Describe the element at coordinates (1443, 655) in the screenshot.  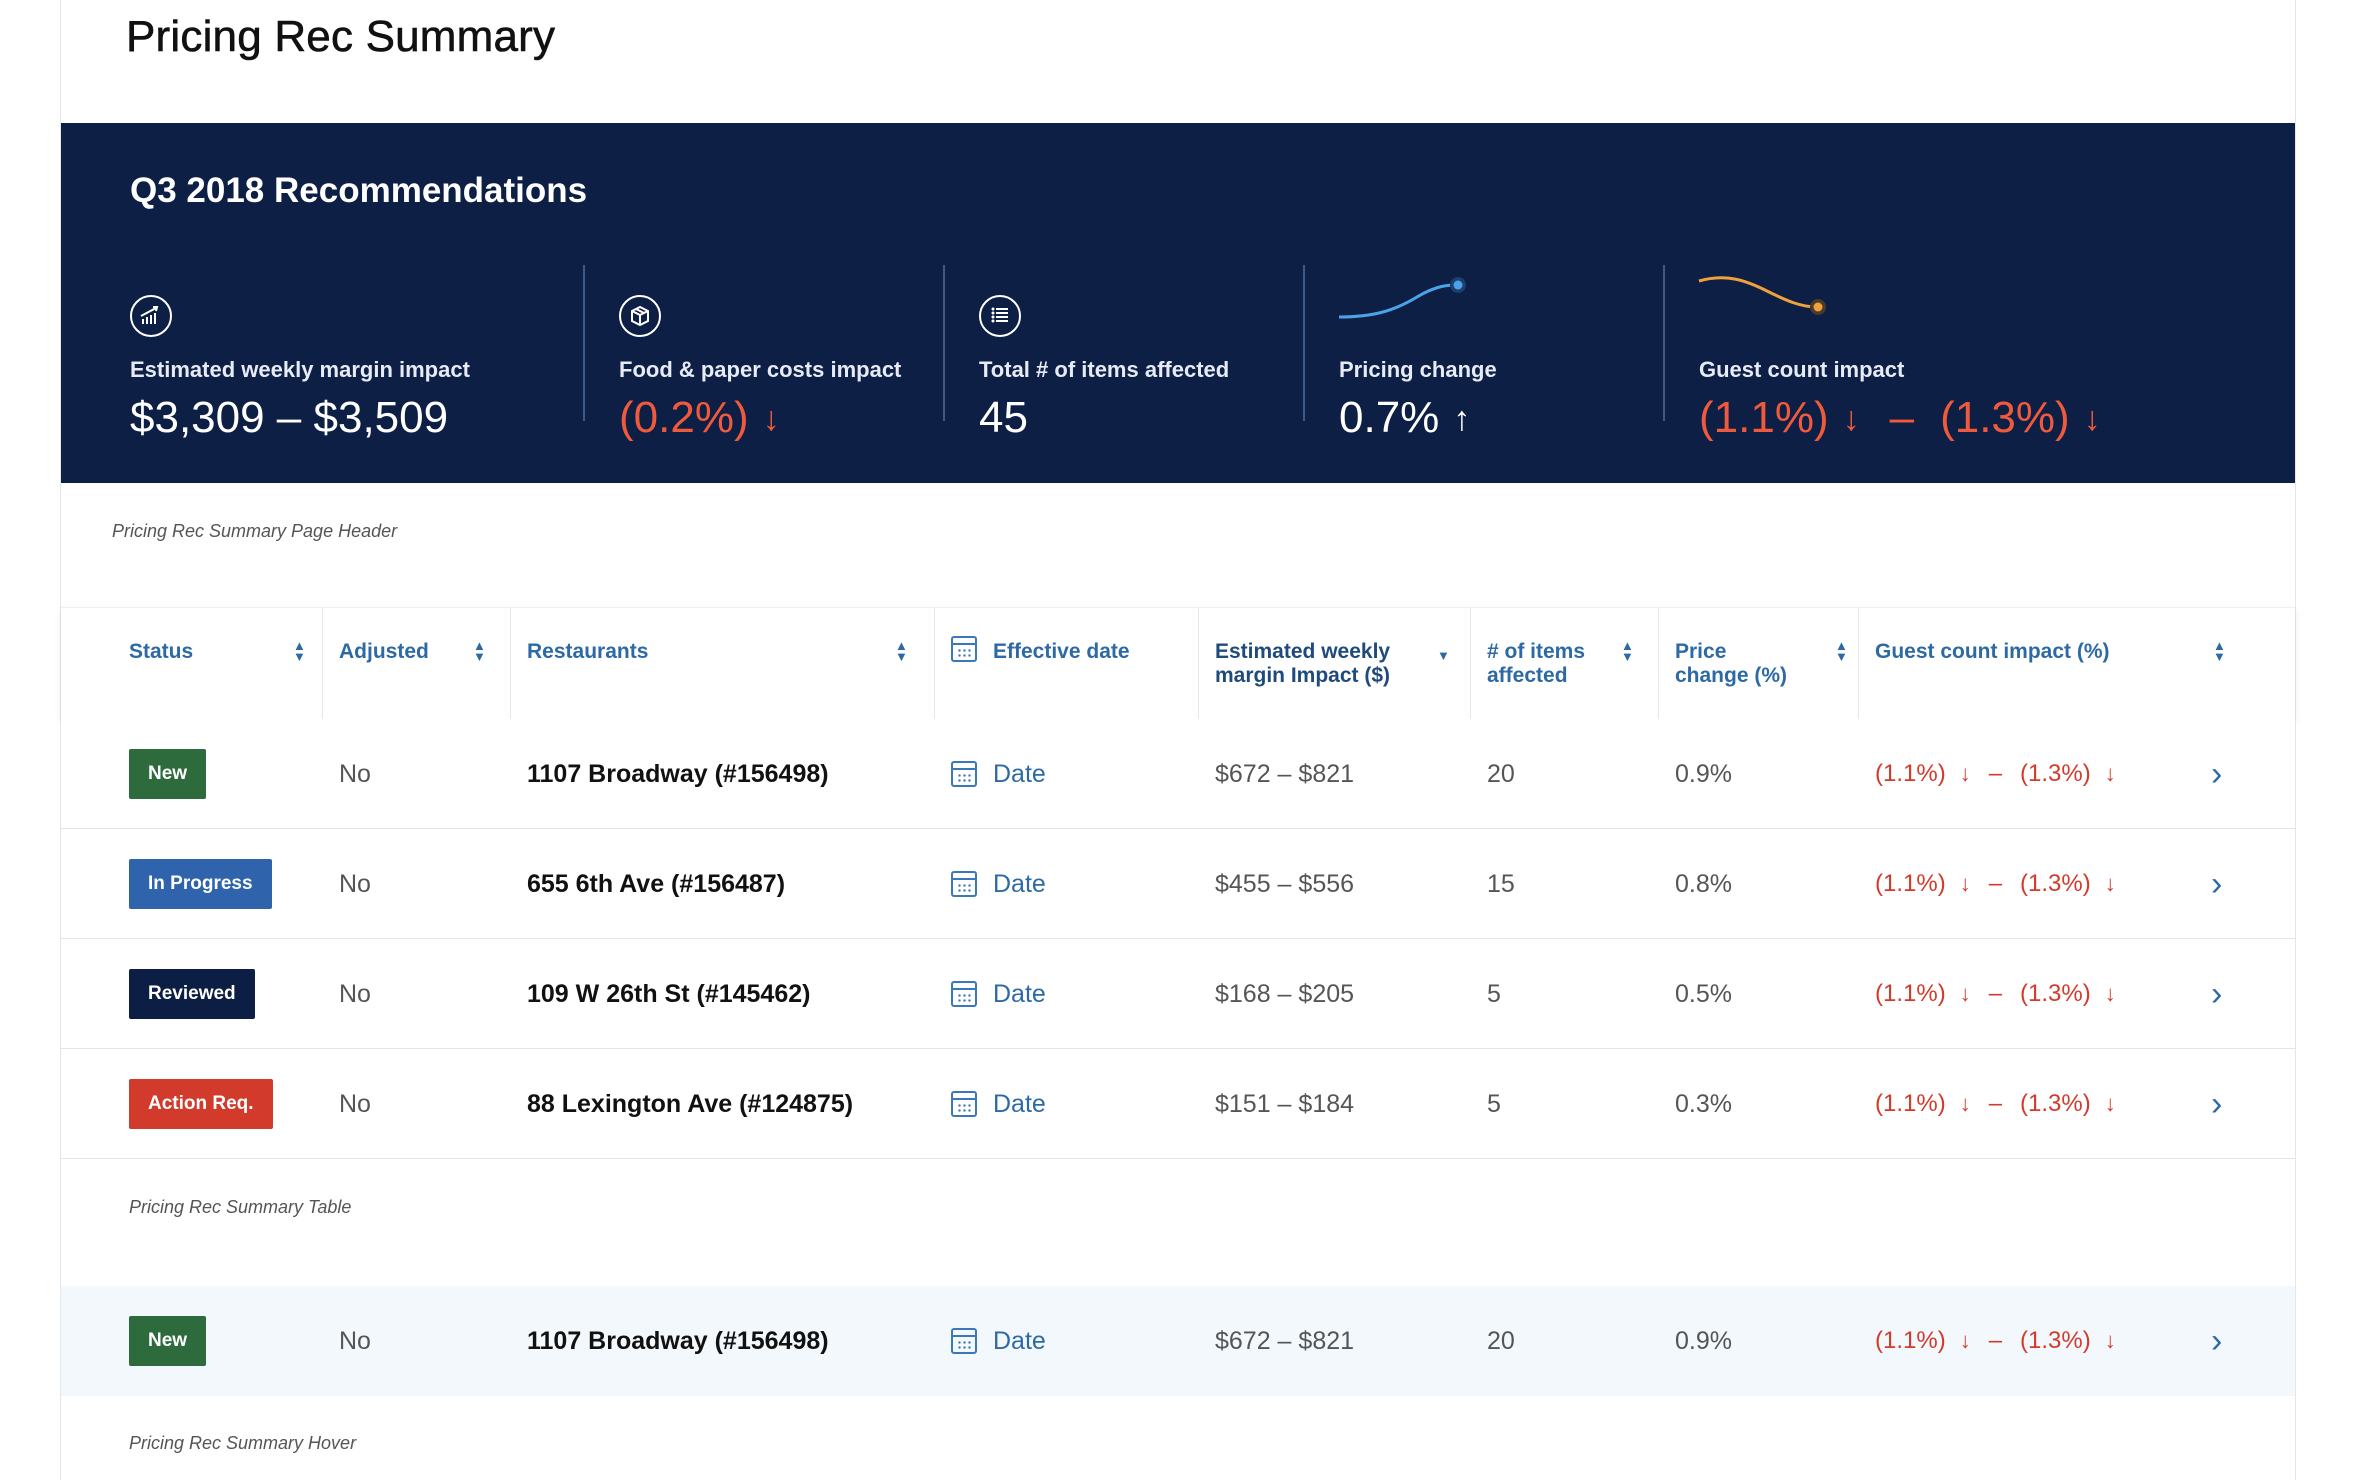
I see `sort-desc-icon: ▼` at that location.